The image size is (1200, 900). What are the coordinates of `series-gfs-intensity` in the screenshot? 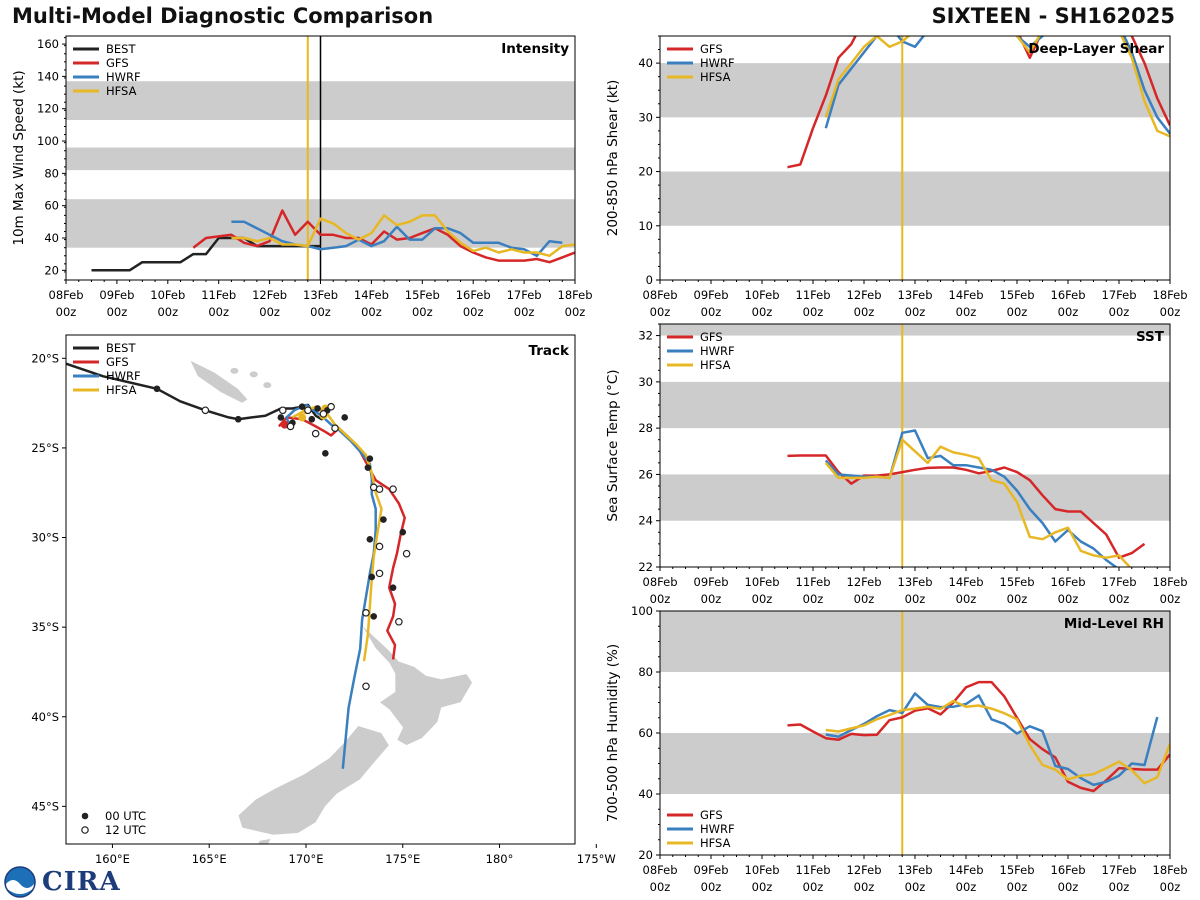 It's located at (383, 236).